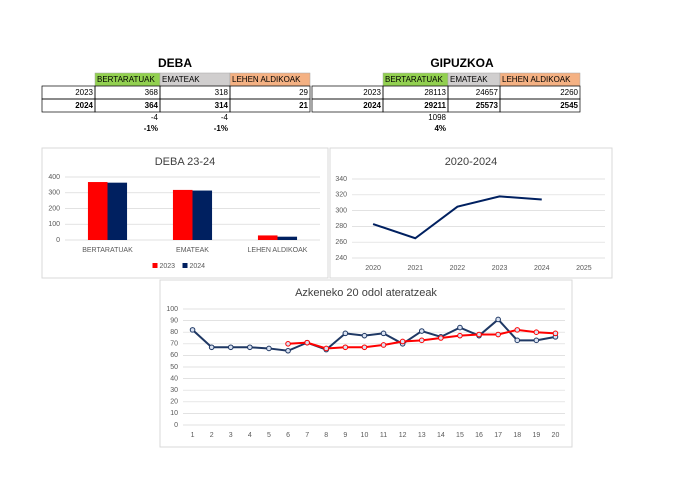 Image resolution: width=700 pixels, height=495 pixels. What do you see at coordinates (471, 162) in the screenshot?
I see `chart-title: 2020-2024` at bounding box center [471, 162].